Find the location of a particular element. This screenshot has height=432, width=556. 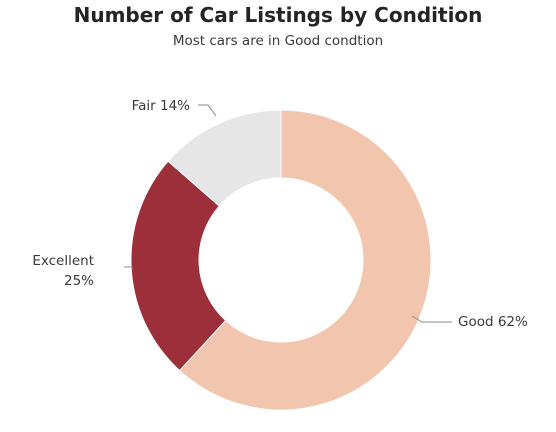

leader-line-fair is located at coordinates (207, 110).